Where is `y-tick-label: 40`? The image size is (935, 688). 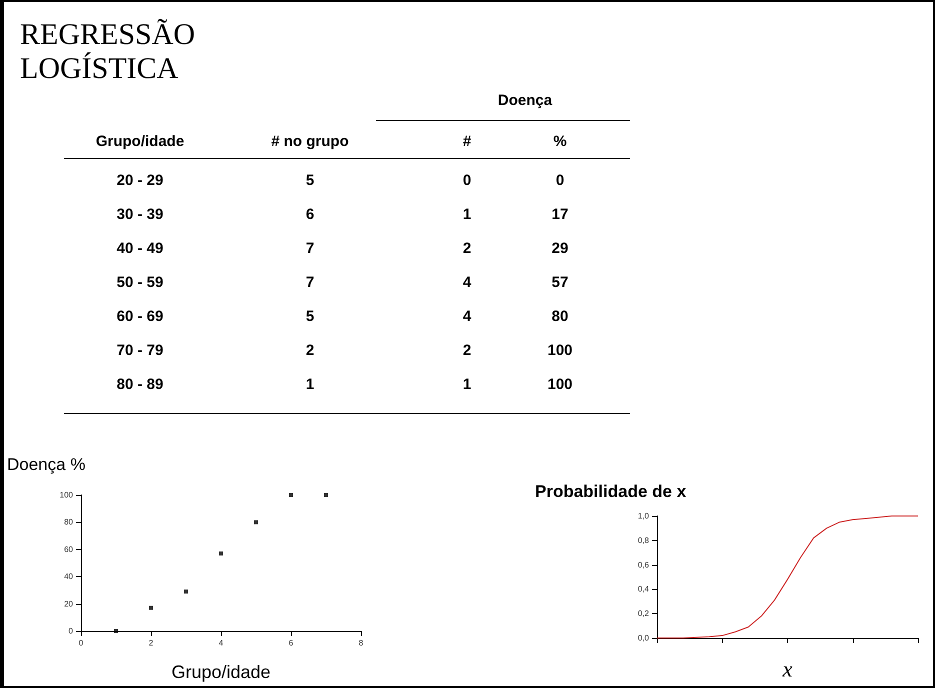 y-tick-label: 40 is located at coordinates (69, 577).